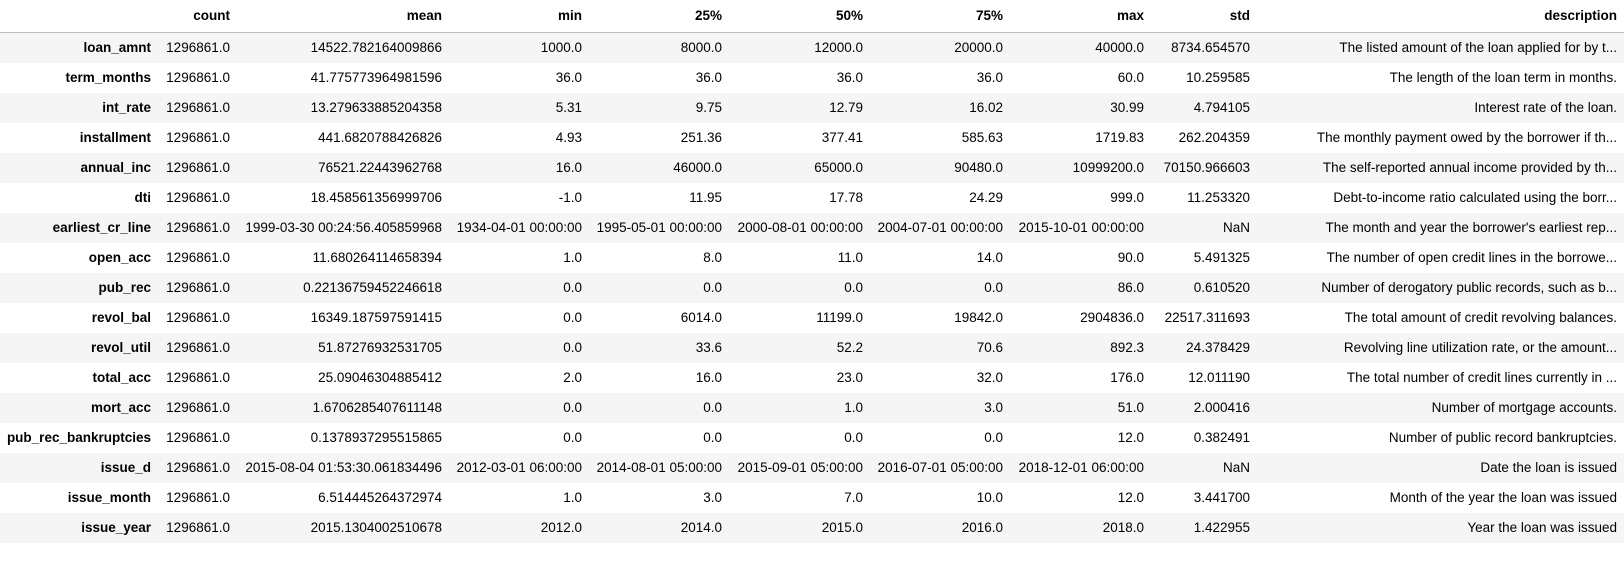 The height and width of the screenshot is (561, 1624). Describe the element at coordinates (982, 527) in the screenshot. I see `cell-75: 2016.0` at that location.